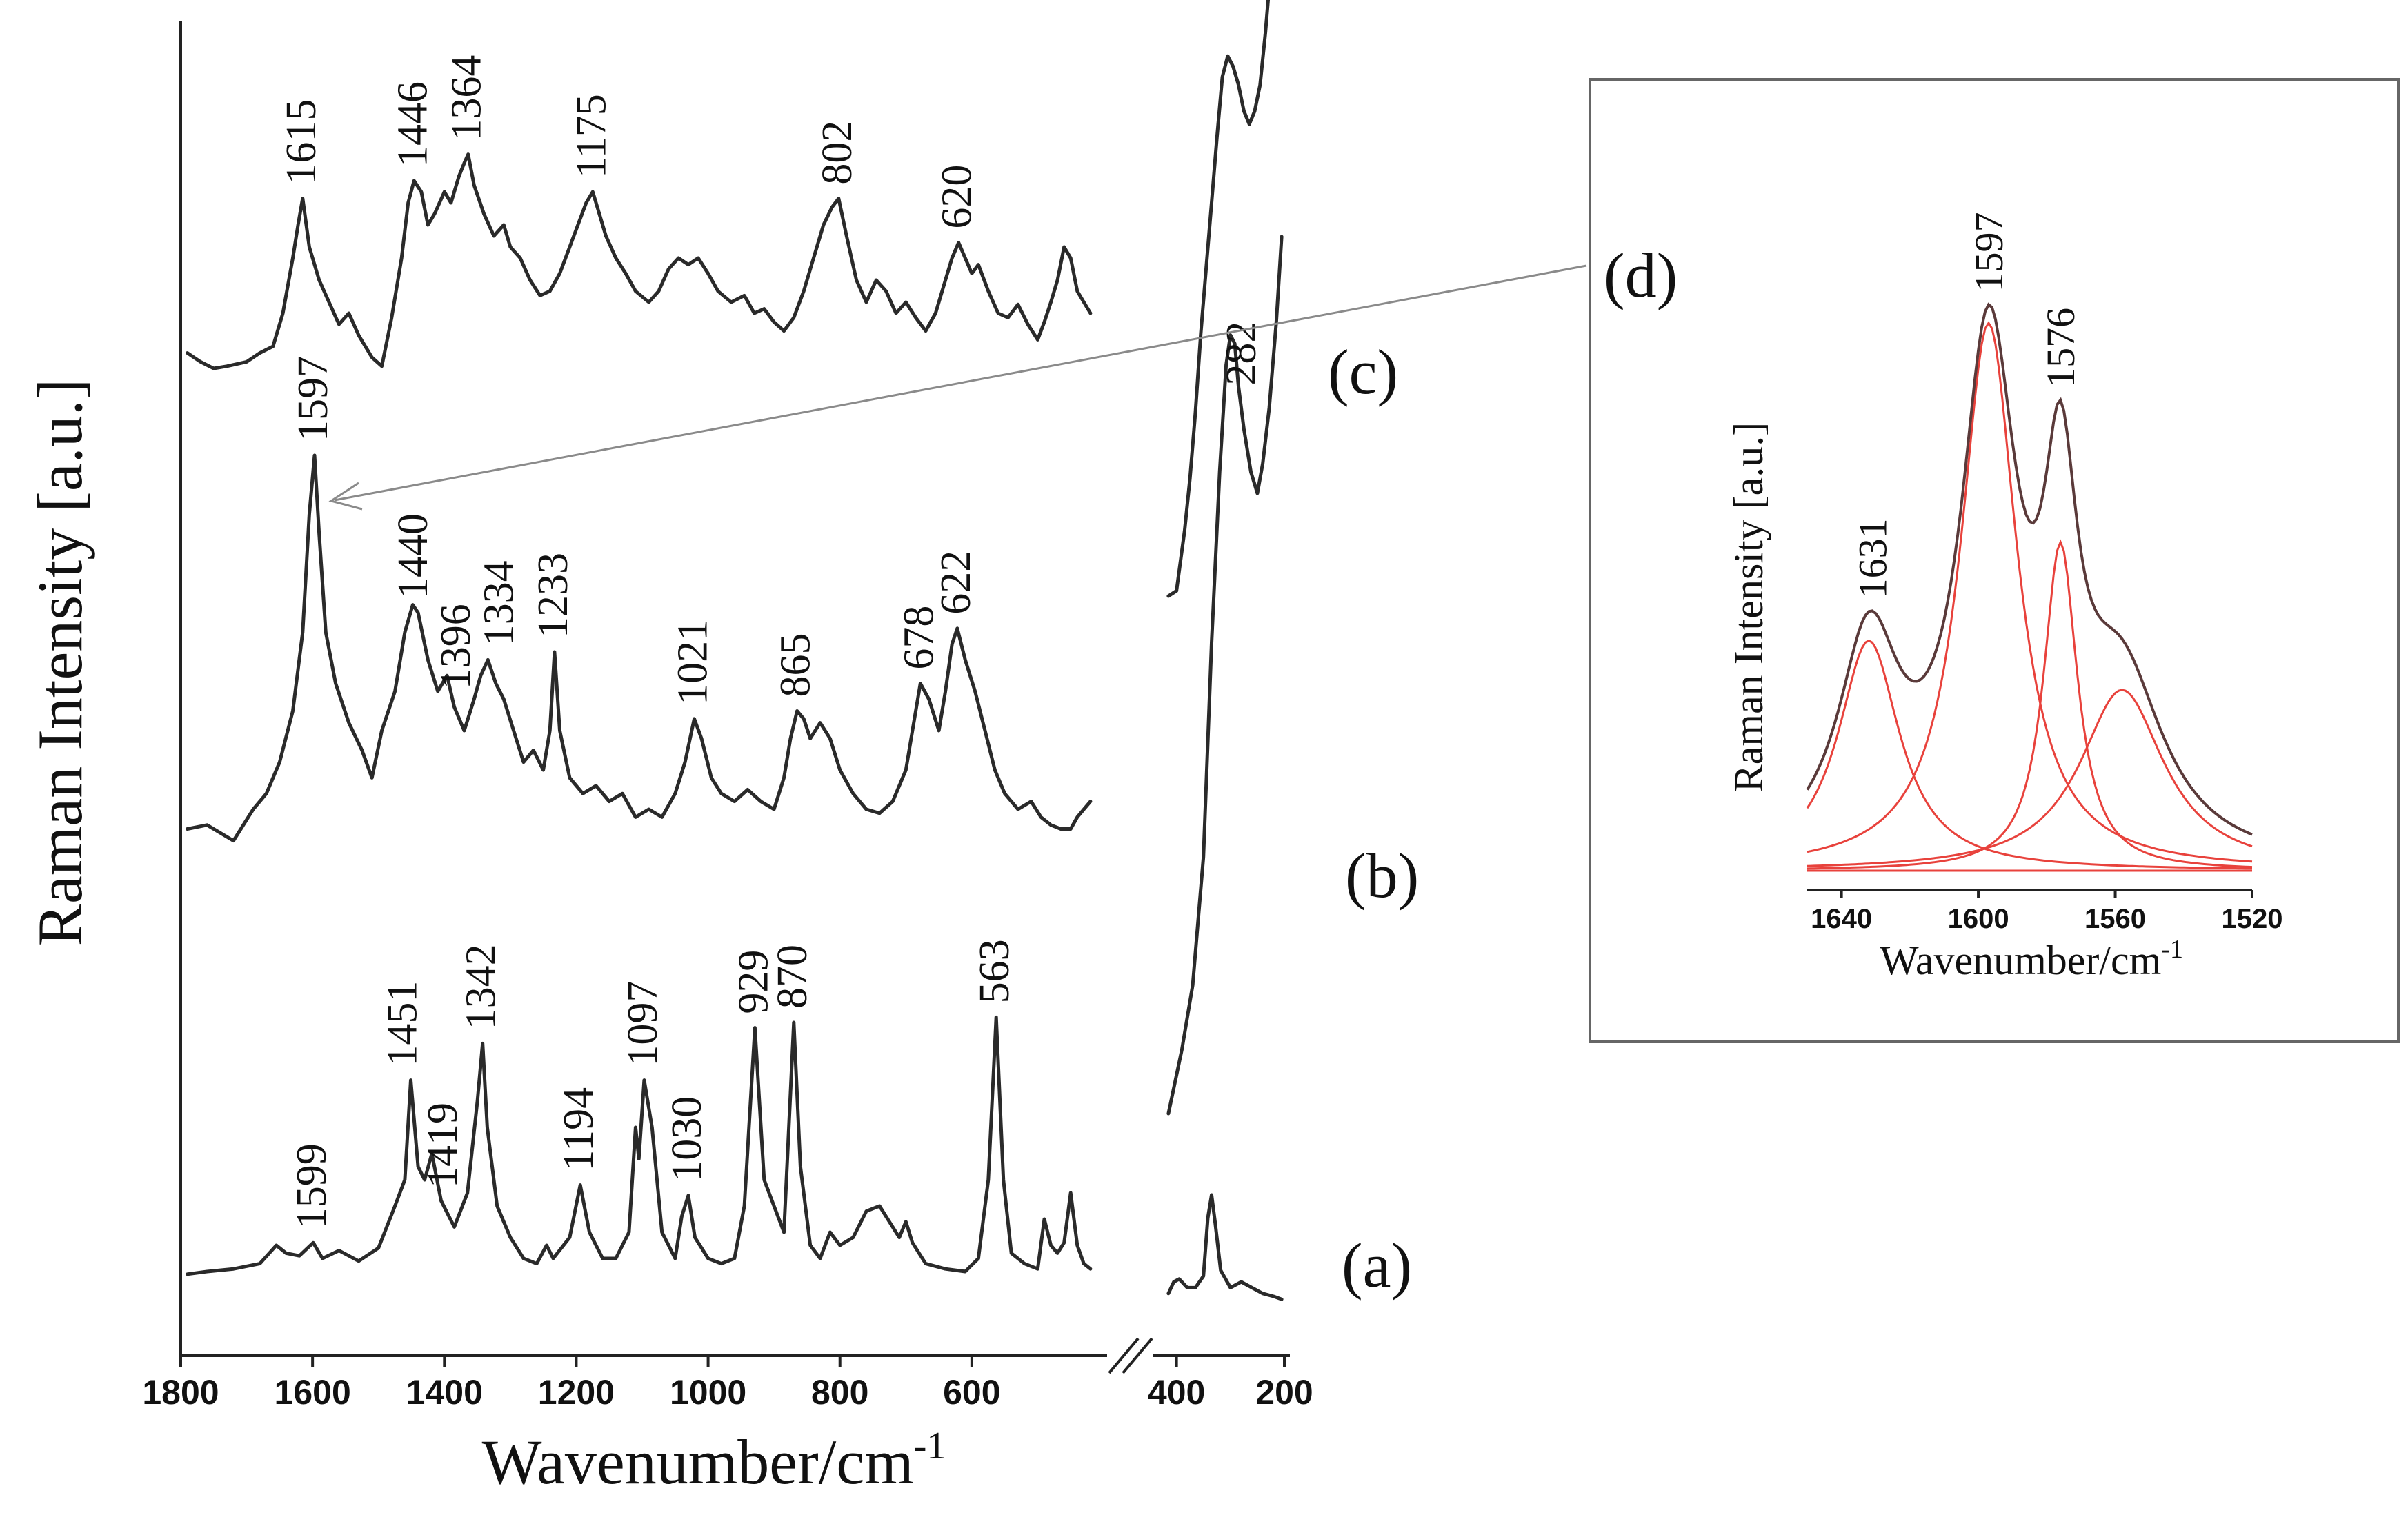 The height and width of the screenshot is (1513, 2408). What do you see at coordinates (1225, 1247) in the screenshot?
I see `trace-a-break` at bounding box center [1225, 1247].